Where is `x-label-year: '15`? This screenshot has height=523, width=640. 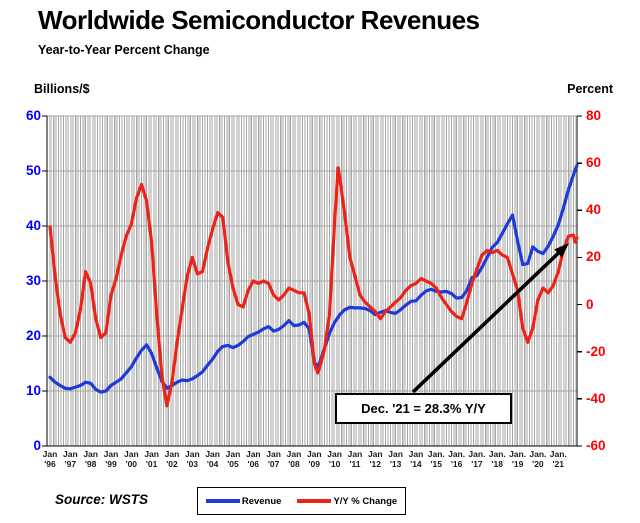
x-label-year: '15 is located at coordinates (436, 463).